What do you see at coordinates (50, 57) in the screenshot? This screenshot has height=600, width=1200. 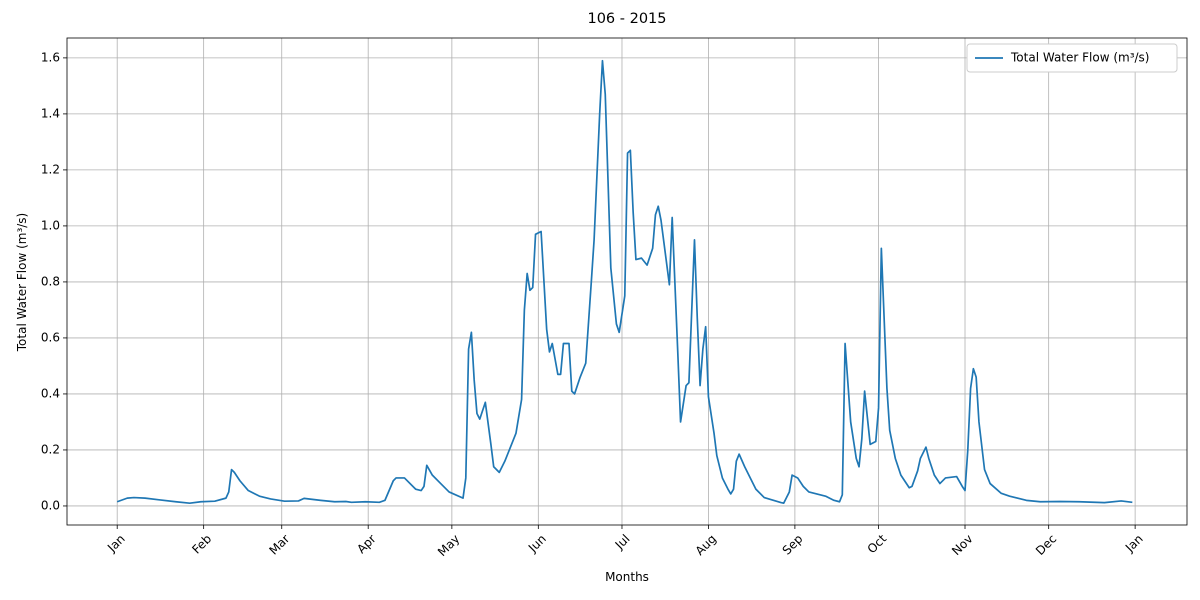 I see `y-tick-label: 1.6` at bounding box center [50, 57].